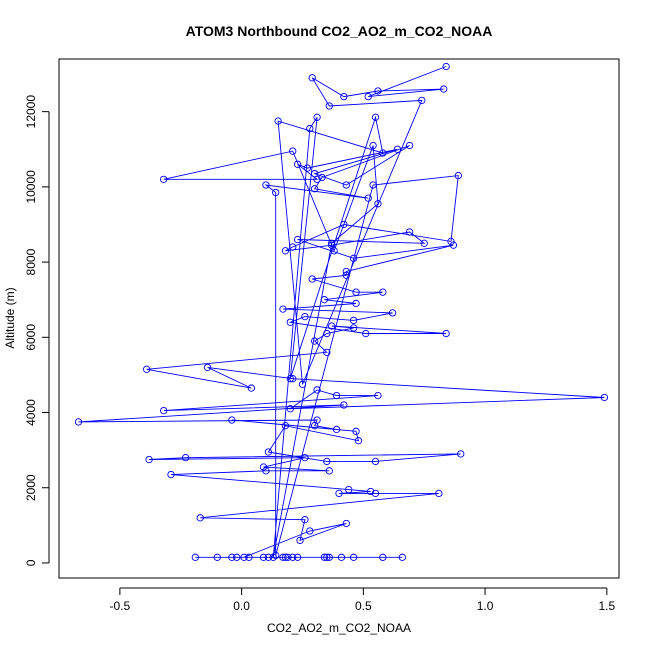 The image size is (650, 650). What do you see at coordinates (31, 112) in the screenshot?
I see `y-tick-label: 12000` at bounding box center [31, 112].